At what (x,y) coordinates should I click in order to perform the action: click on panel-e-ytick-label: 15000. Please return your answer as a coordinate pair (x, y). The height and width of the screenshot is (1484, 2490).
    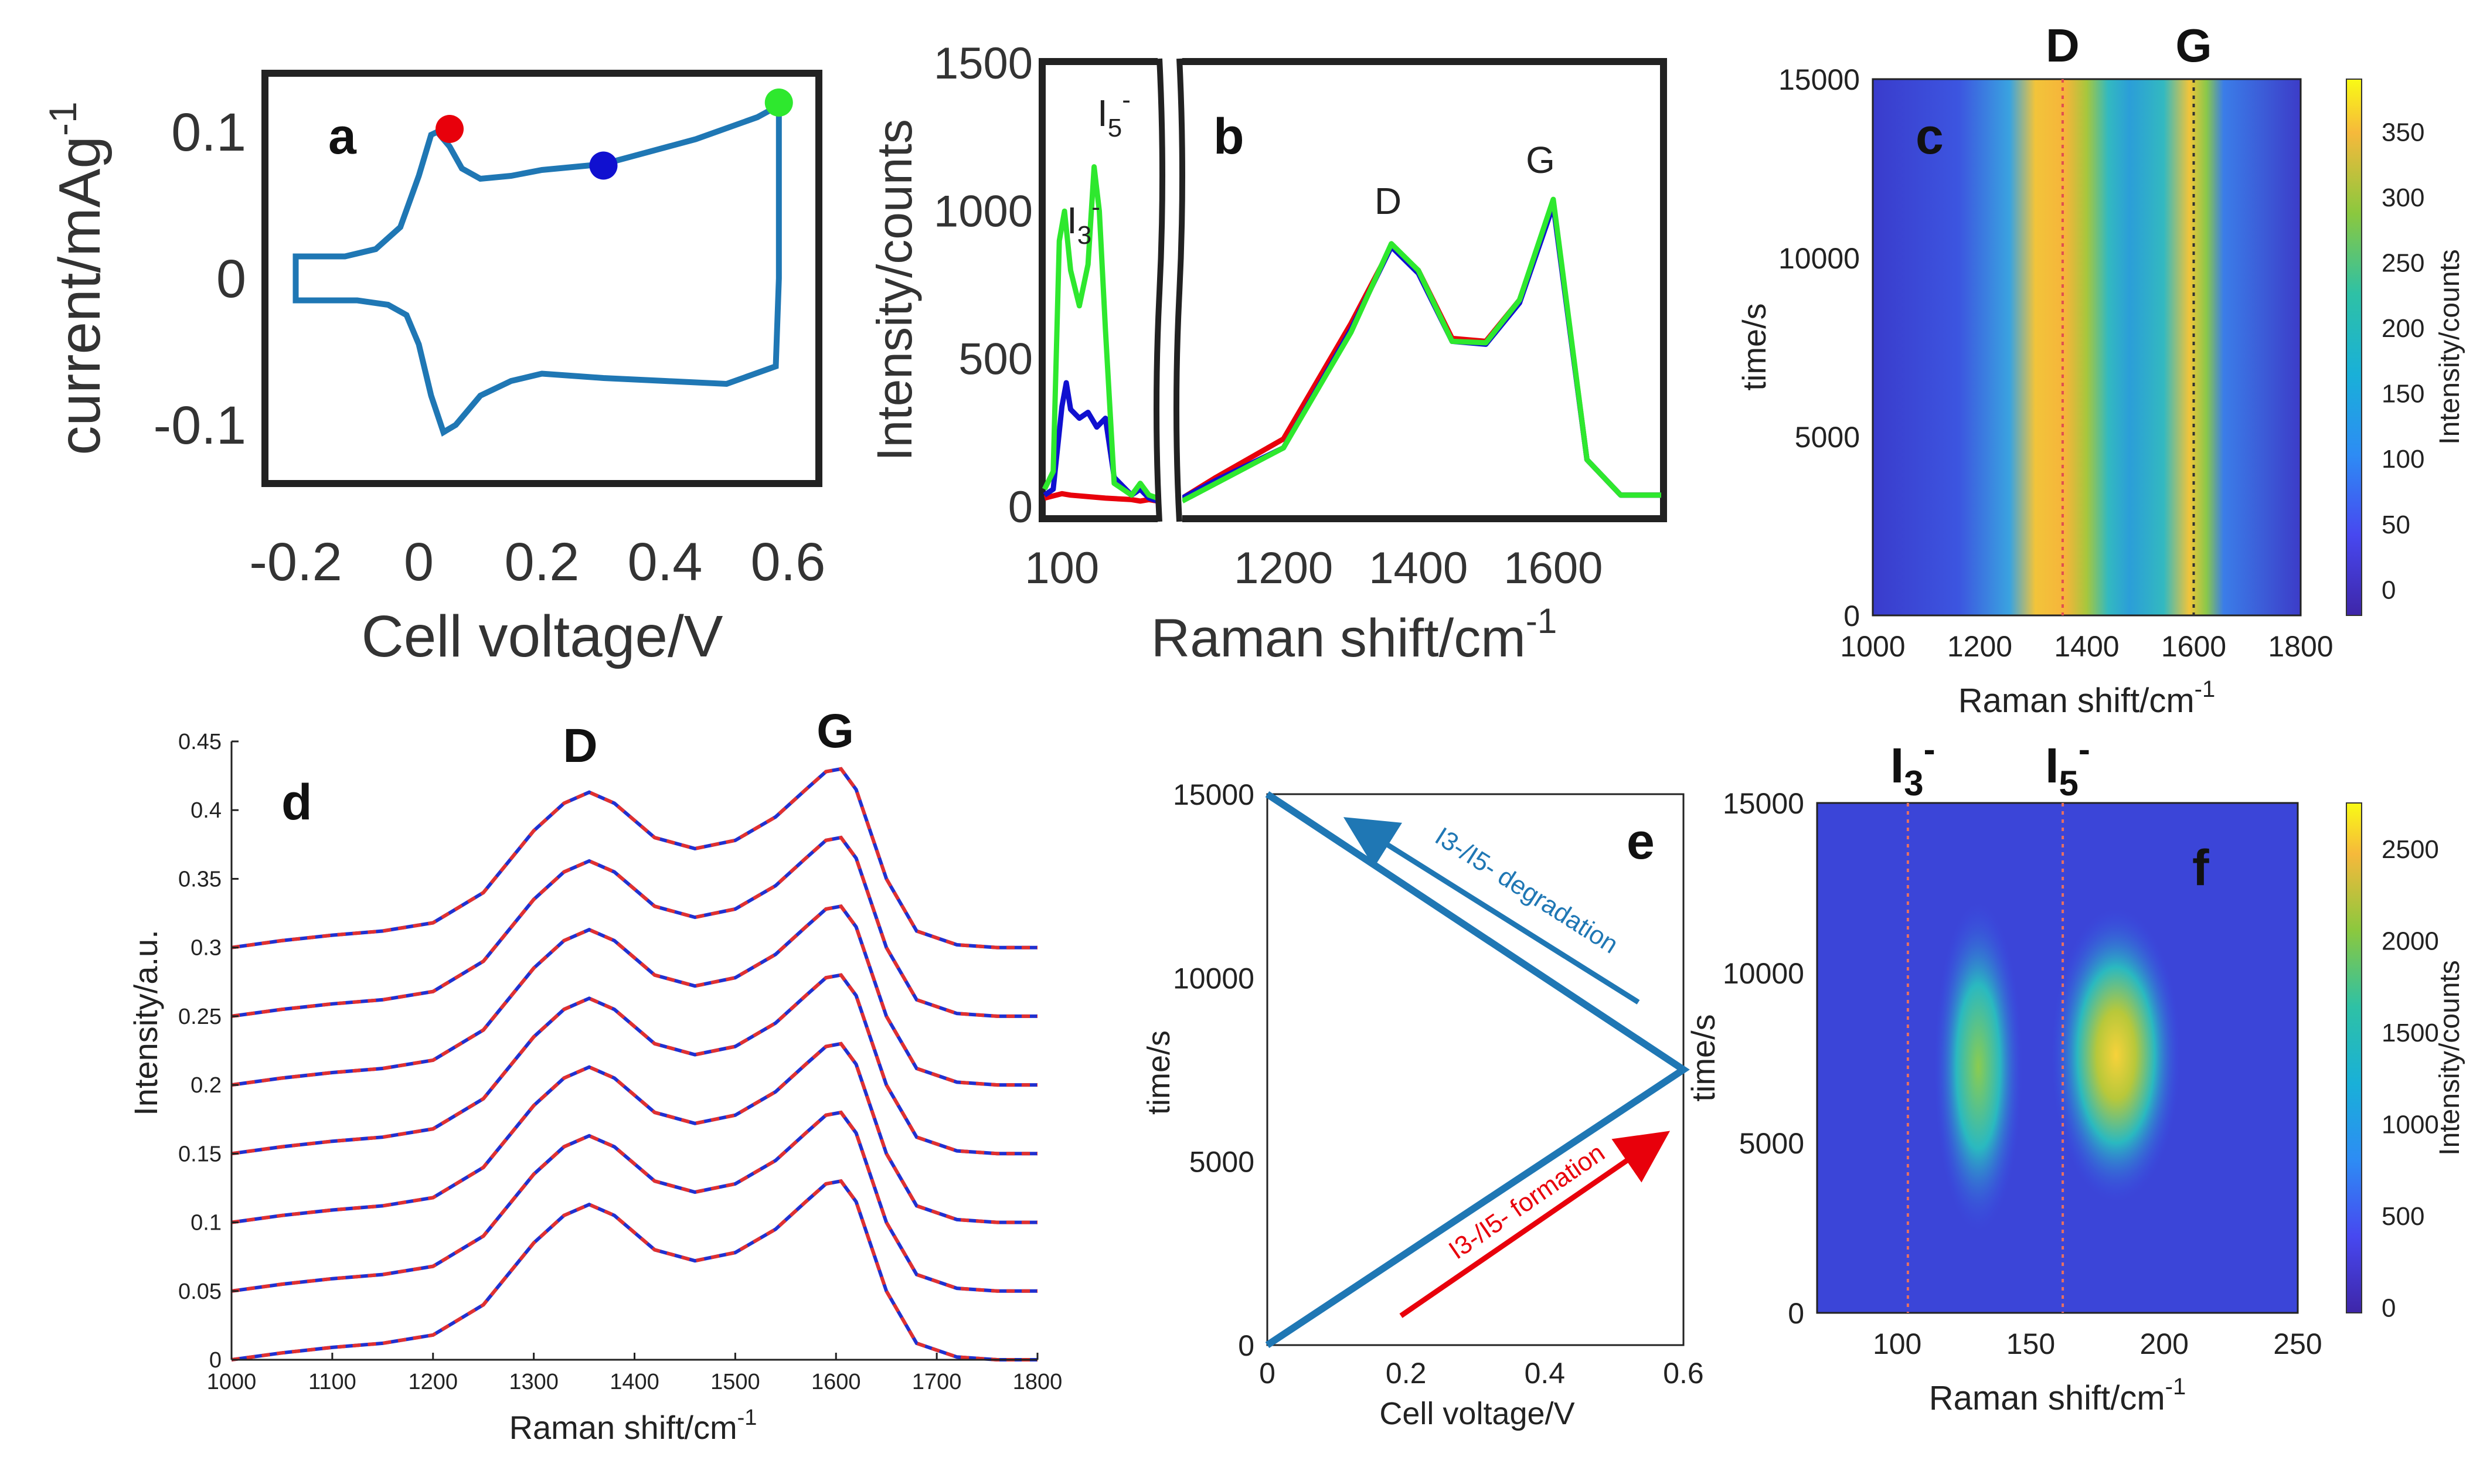
    Looking at the image, I should click on (1213, 794).